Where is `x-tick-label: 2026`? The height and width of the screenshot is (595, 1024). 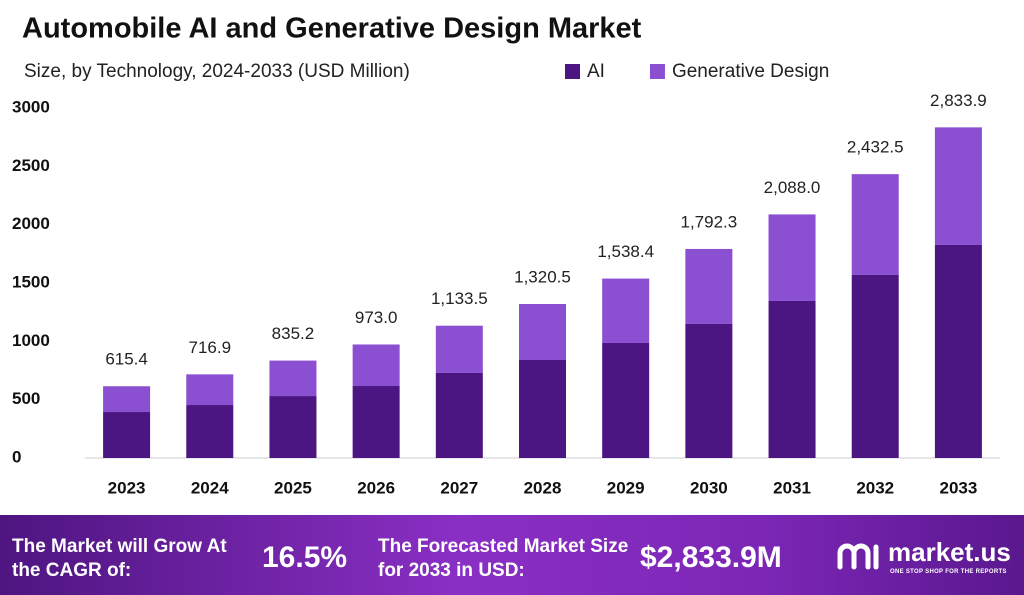 x-tick-label: 2026 is located at coordinates (376, 487).